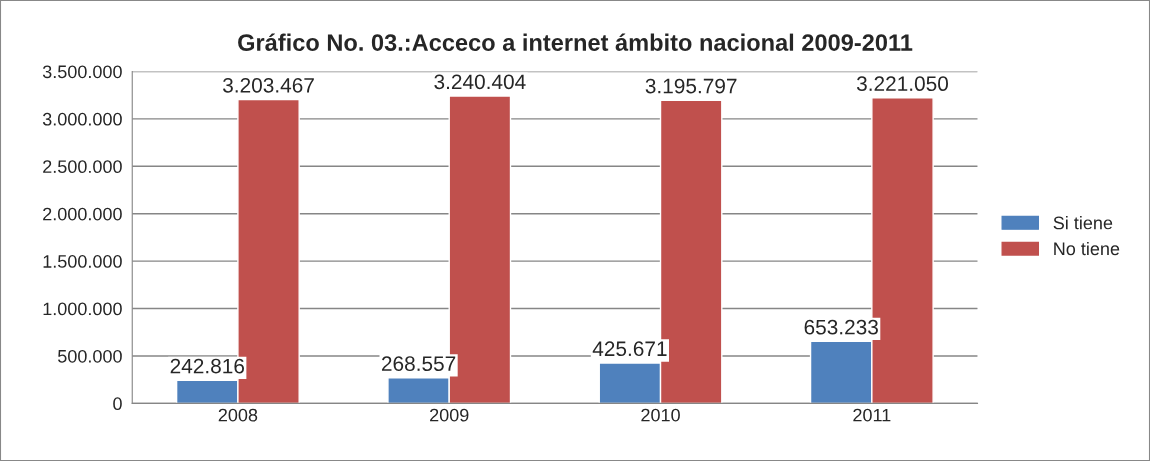 This screenshot has height=461, width=1150. What do you see at coordinates (480, 82) in the screenshot?
I see `data-label: 3.240.404` at bounding box center [480, 82].